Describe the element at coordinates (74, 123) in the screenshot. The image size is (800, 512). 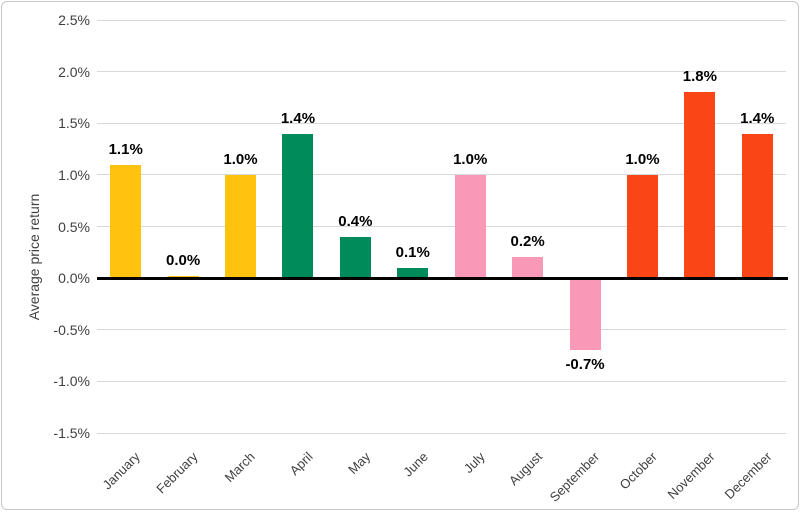
I see `y-tick-label: 1.5%` at that location.